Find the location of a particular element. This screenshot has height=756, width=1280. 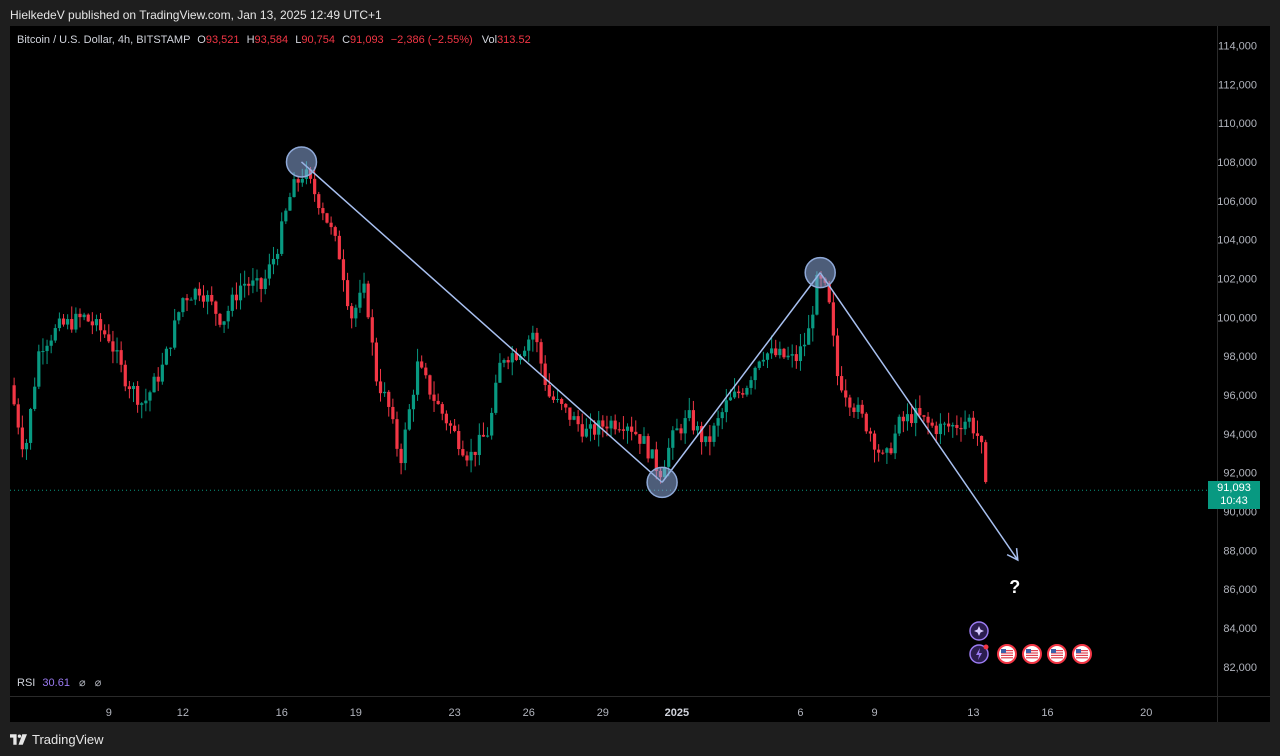

lightning-event-icon is located at coordinates (979, 654).